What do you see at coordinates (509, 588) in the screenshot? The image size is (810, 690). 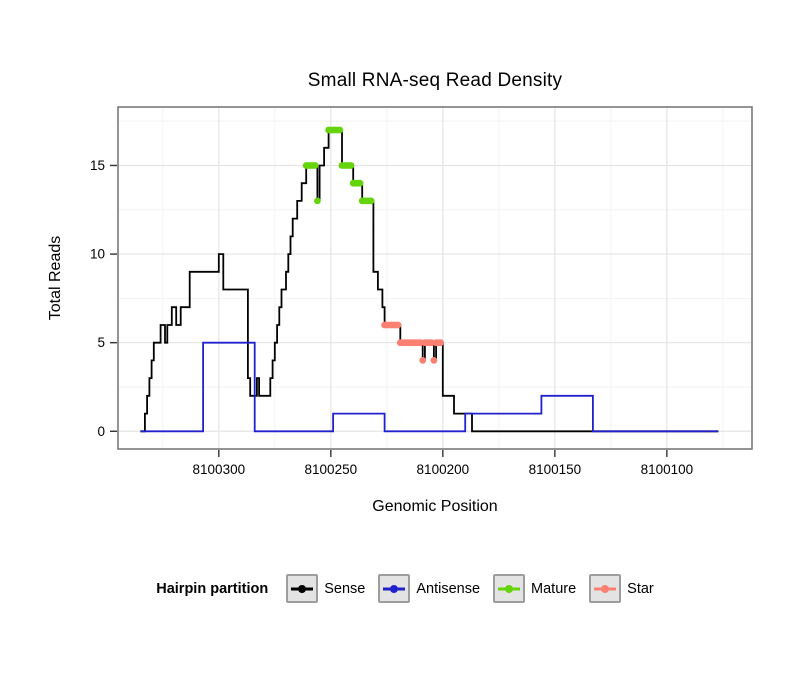 I see `legend-key-mature-icon` at bounding box center [509, 588].